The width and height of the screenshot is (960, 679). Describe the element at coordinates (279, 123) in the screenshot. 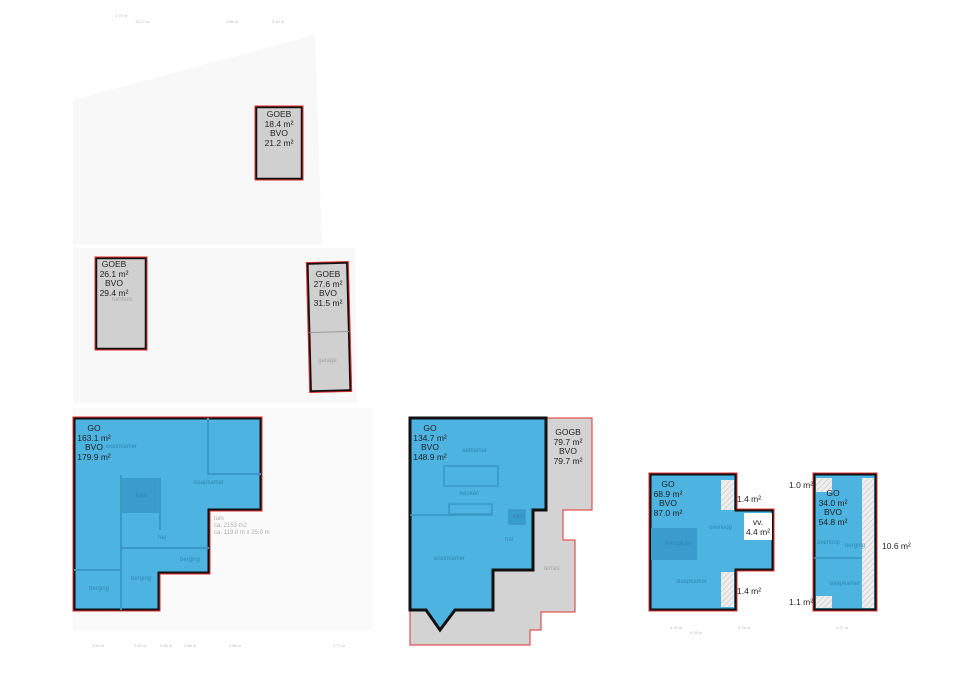

I see `go-area: 18.4 m²` at that location.